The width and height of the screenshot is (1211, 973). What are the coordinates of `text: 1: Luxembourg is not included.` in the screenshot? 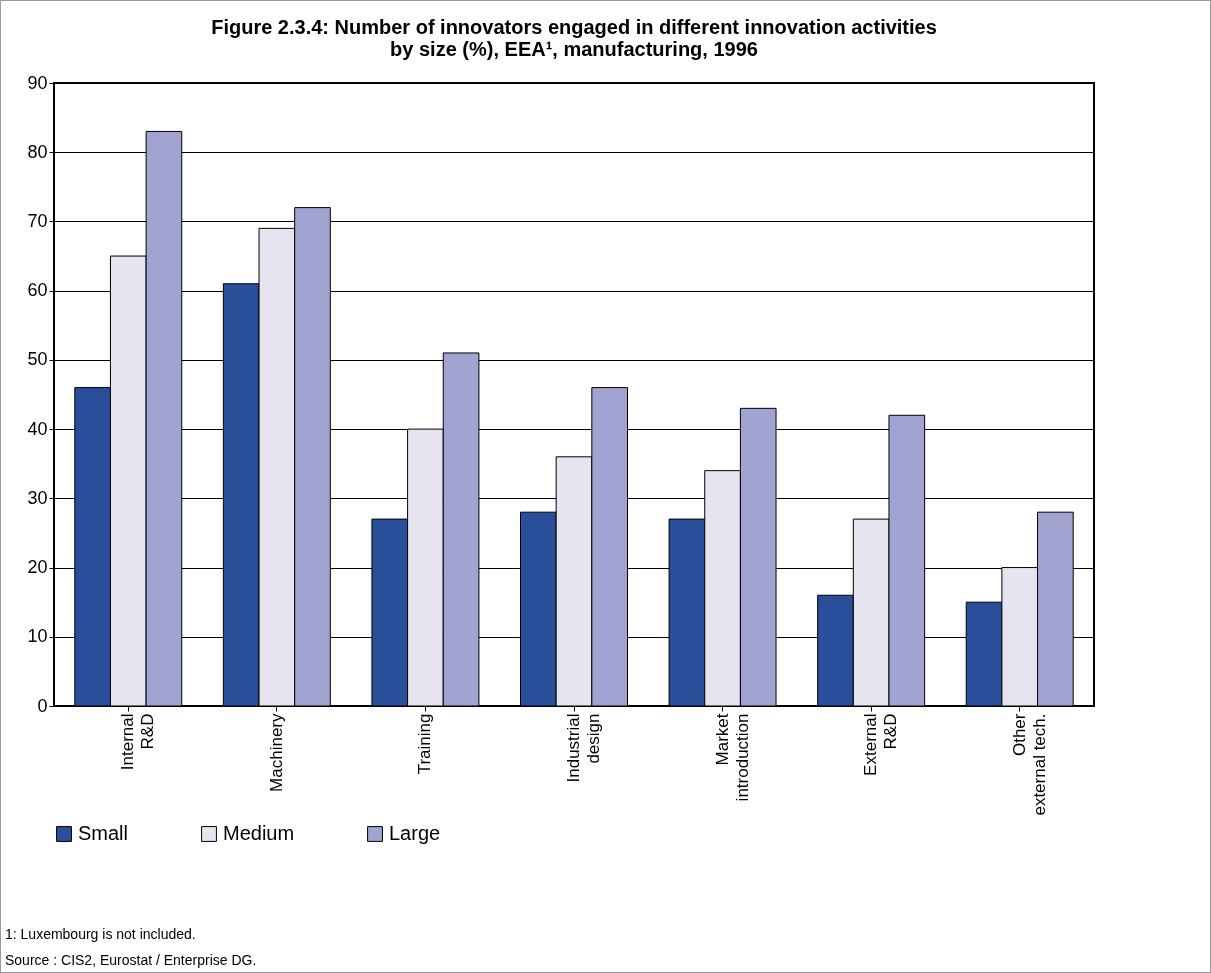 It's located at (101, 934).